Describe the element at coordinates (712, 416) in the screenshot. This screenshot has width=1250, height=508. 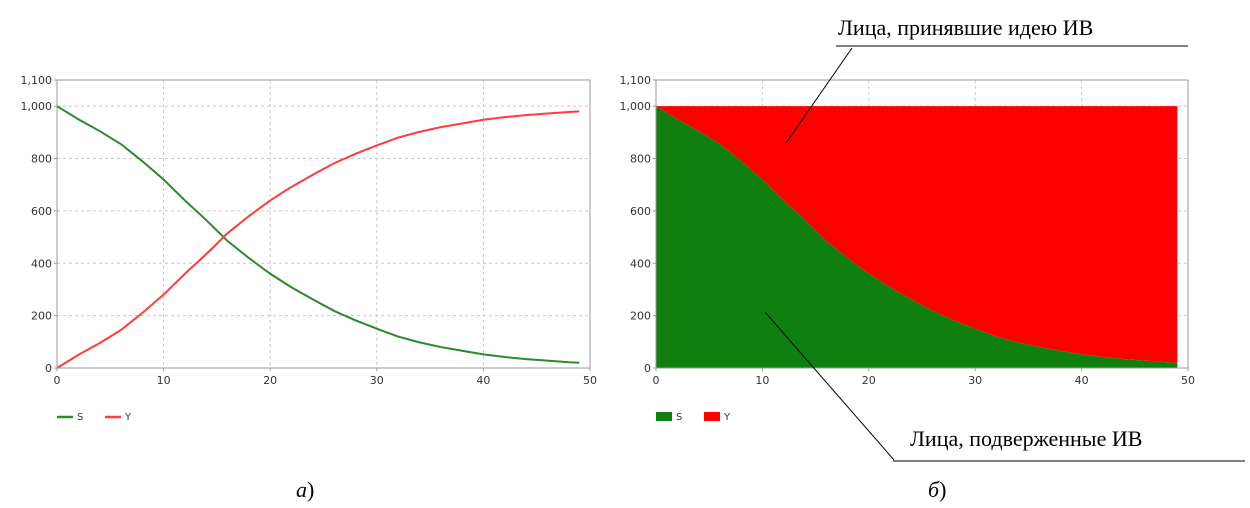
I see `chart-b-legend-swatch-Y` at that location.